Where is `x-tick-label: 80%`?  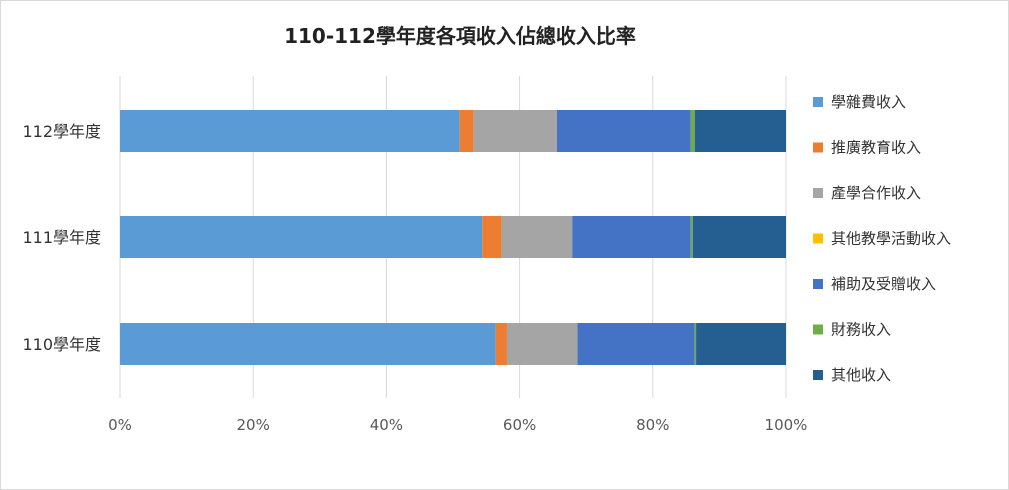
x-tick-label: 80% is located at coordinates (652, 425).